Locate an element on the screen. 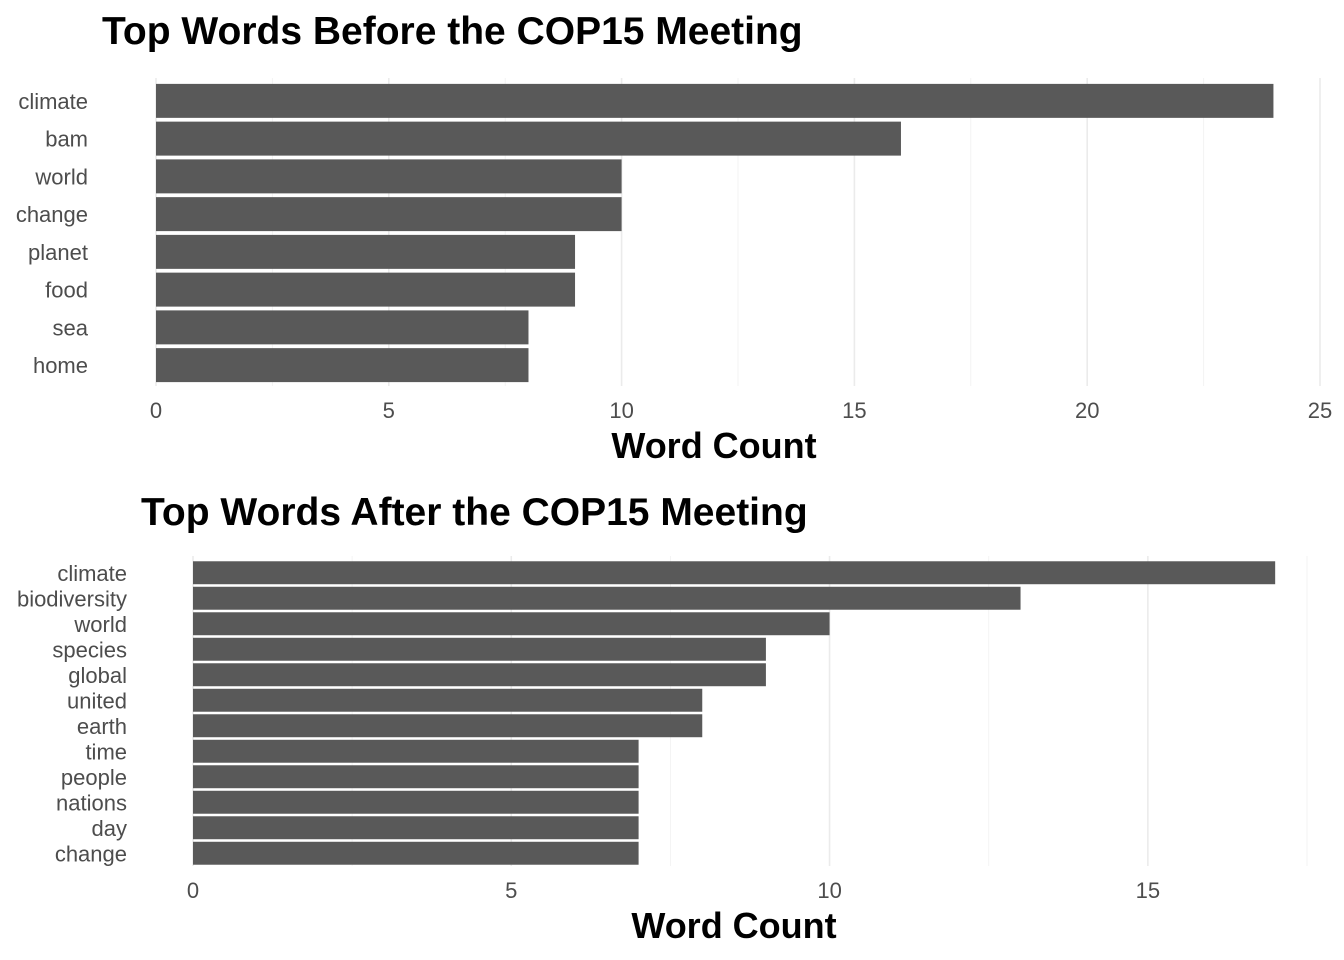  category-label: planet is located at coordinates (58, 252).